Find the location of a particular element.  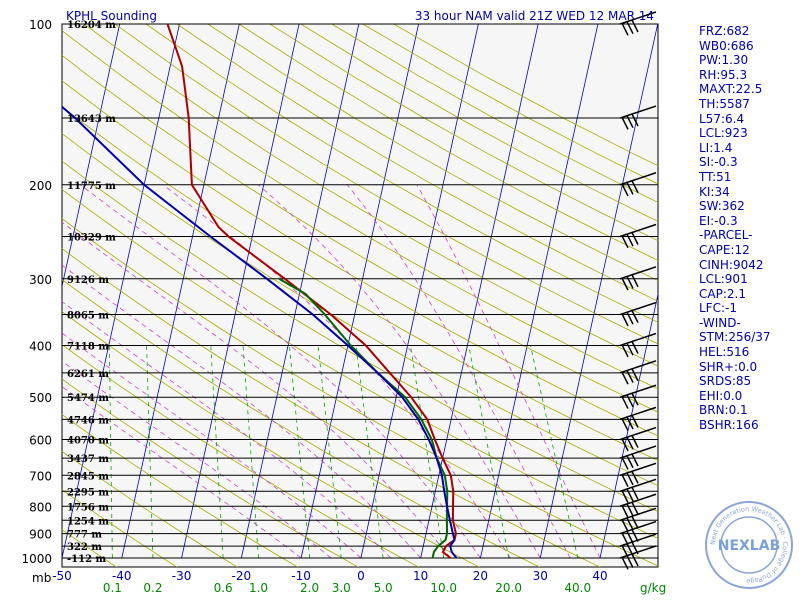

sounding-index-item: BRN:0.1 is located at coordinates (723, 410).